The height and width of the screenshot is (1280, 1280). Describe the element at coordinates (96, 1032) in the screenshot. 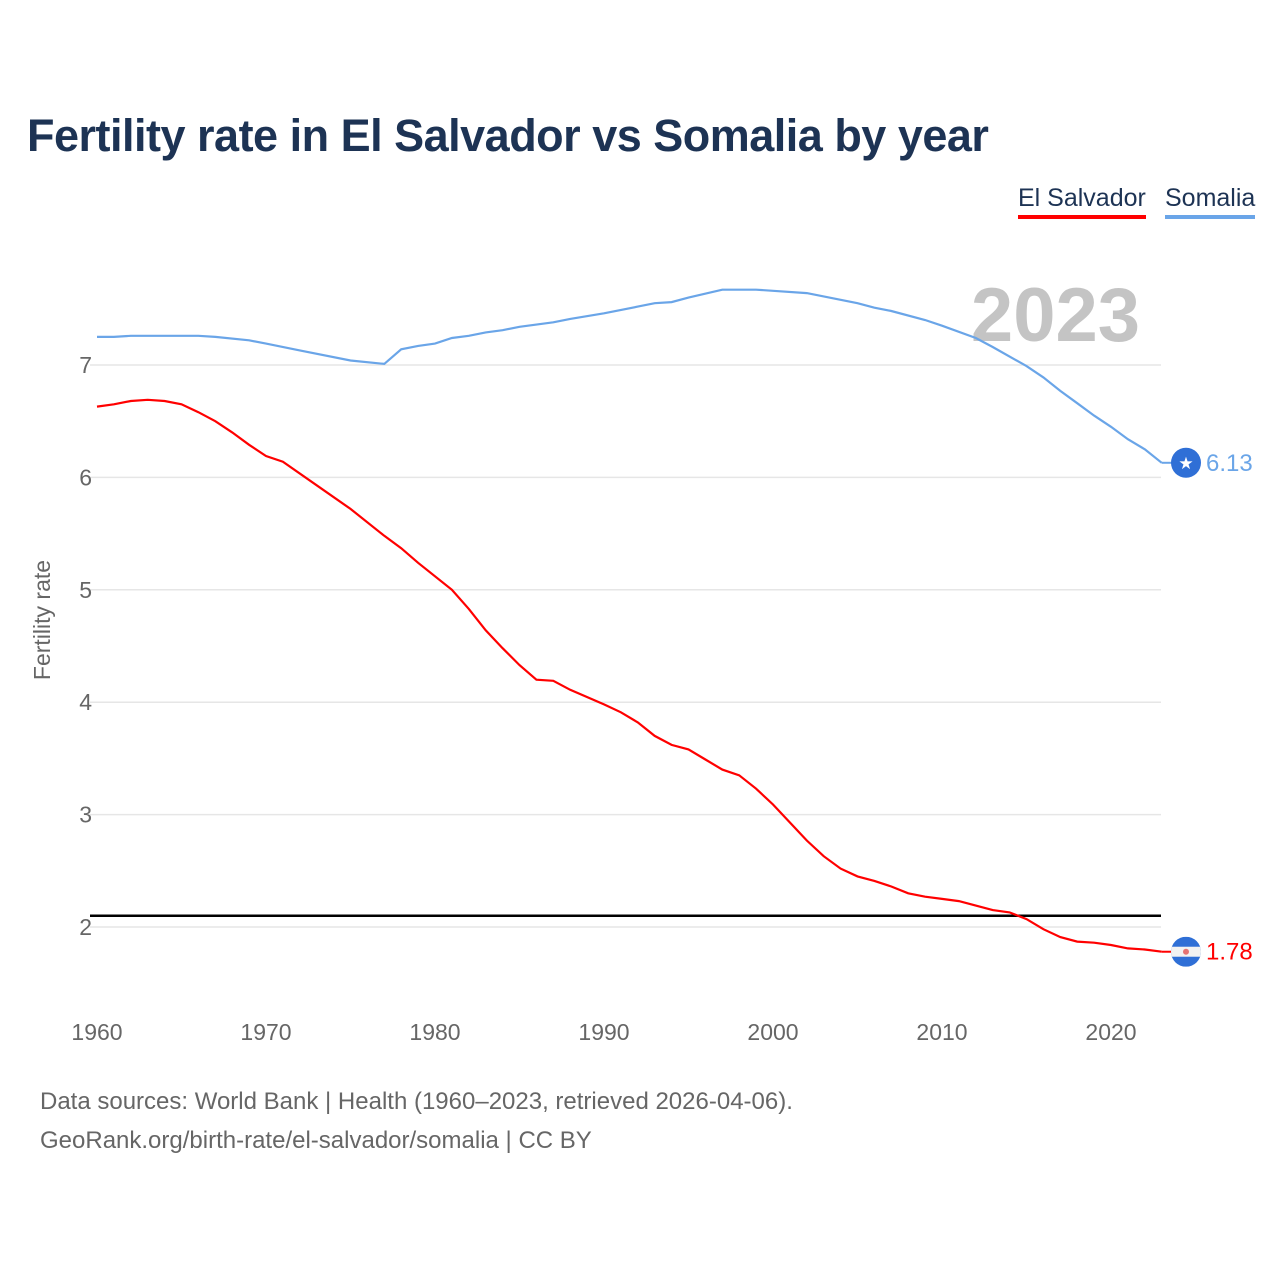

I see `x-tick-label: 1960` at that location.